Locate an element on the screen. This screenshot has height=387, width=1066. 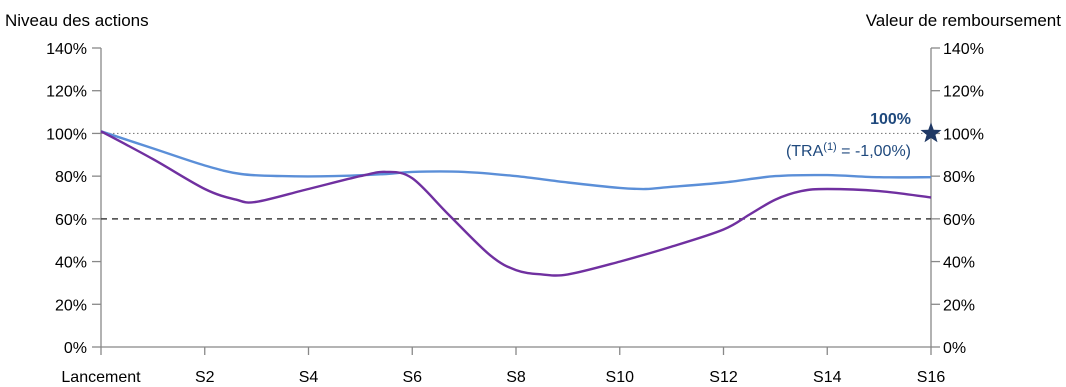
y-tick-label-left: 0% is located at coordinates (75, 348).